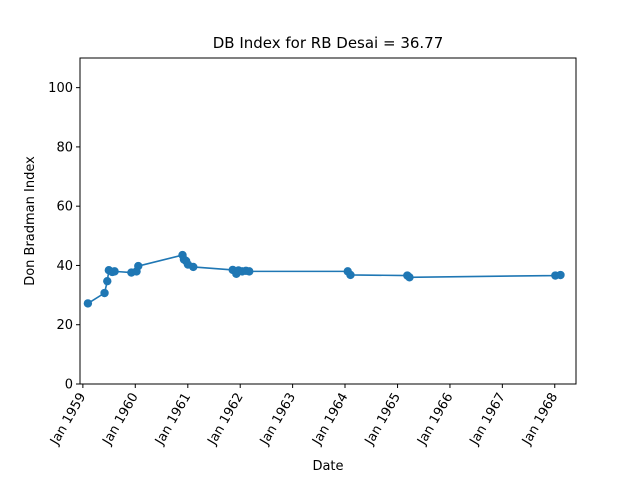 The width and height of the screenshot is (640, 480). Describe the element at coordinates (64, 237) in the screenshot. I see `y-axis: 0 20 40 60 80 100` at that location.